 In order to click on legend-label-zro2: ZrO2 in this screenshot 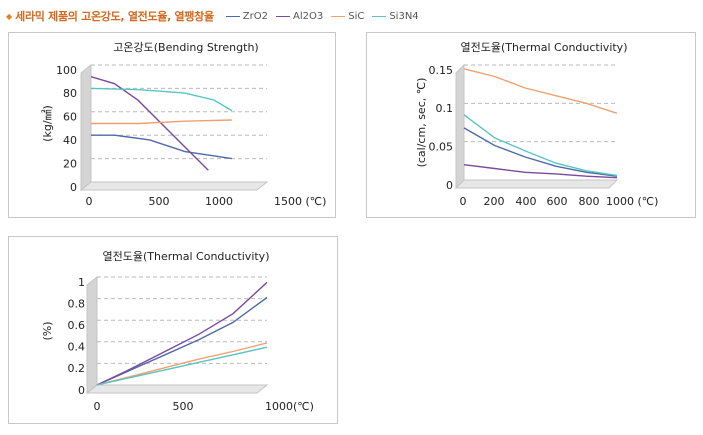, I will do `click(255, 16)`.